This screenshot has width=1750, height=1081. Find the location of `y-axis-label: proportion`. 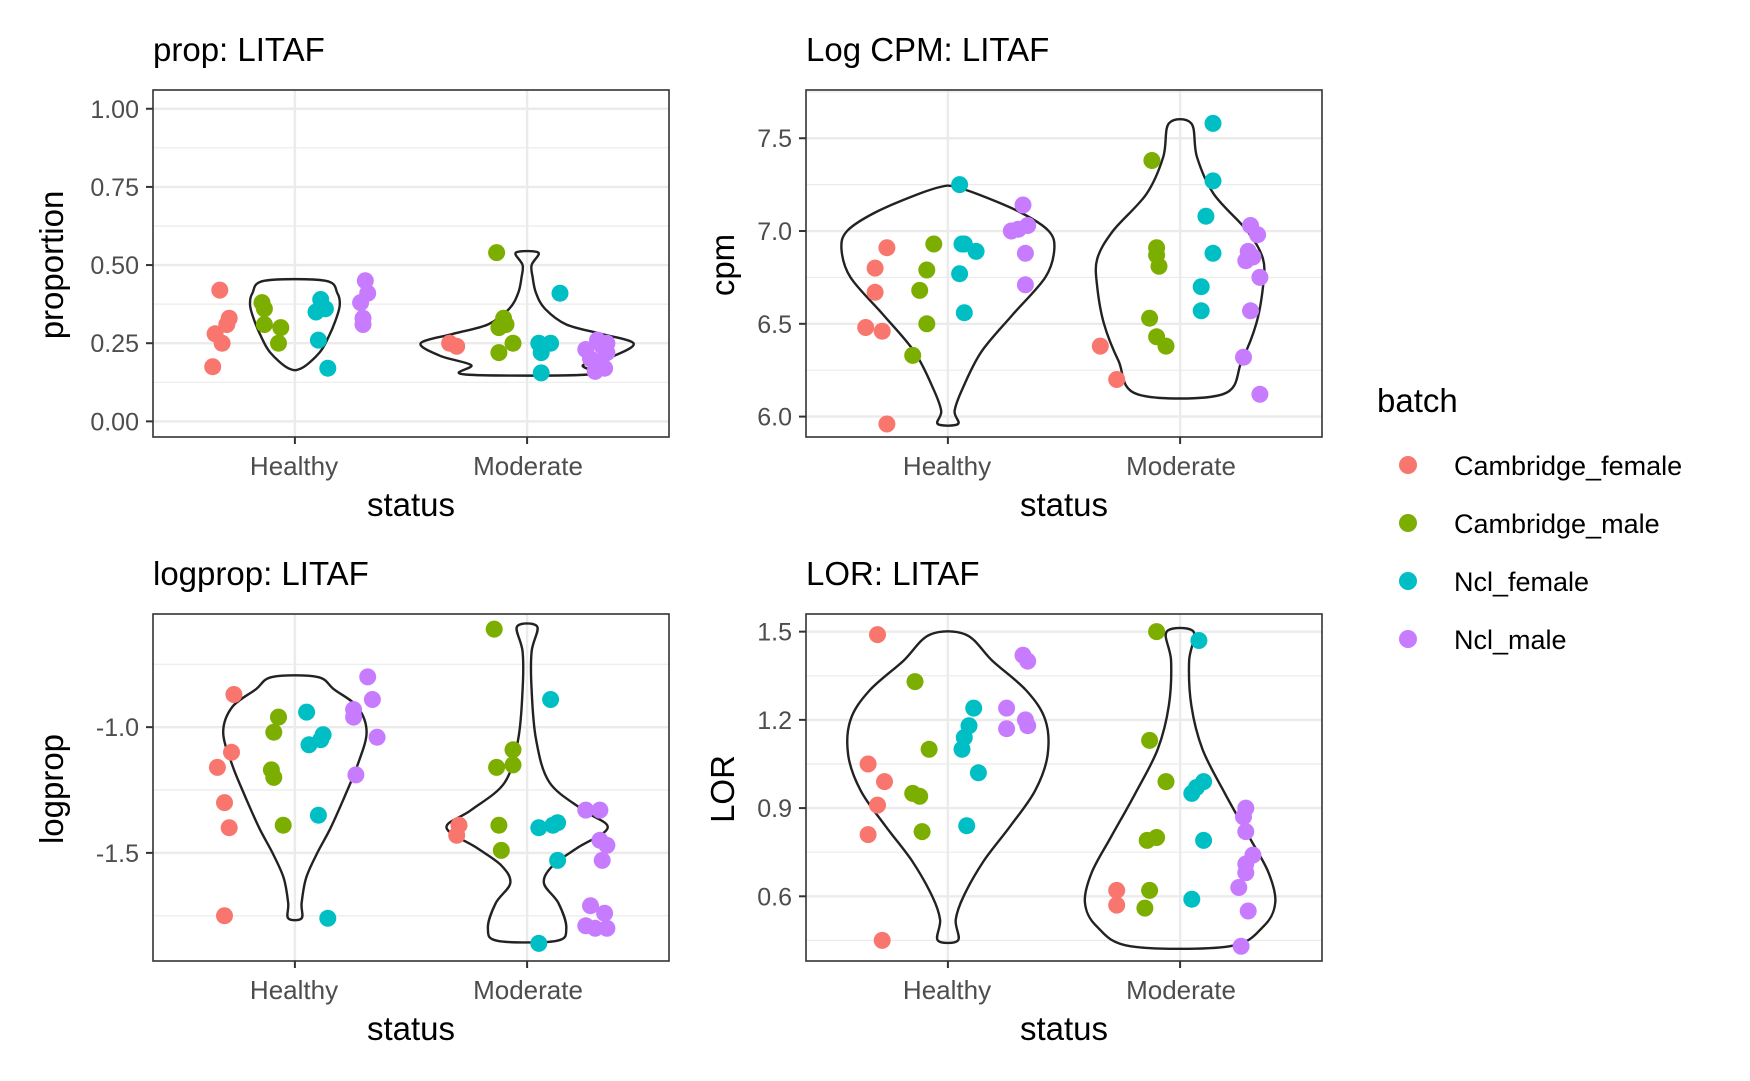

y-axis-label: proportion is located at coordinates (51, 265).